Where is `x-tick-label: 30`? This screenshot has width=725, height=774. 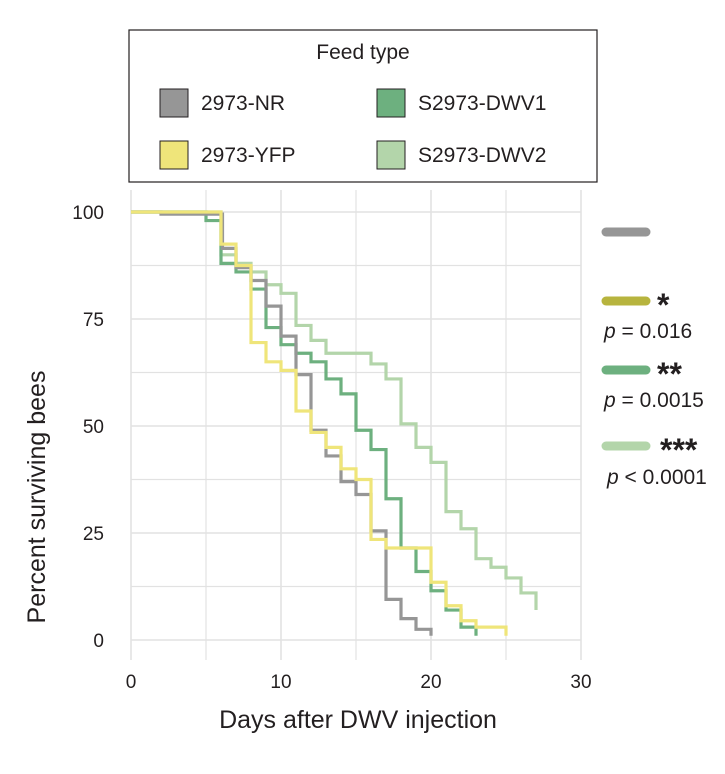
x-tick-label: 30 is located at coordinates (580, 682).